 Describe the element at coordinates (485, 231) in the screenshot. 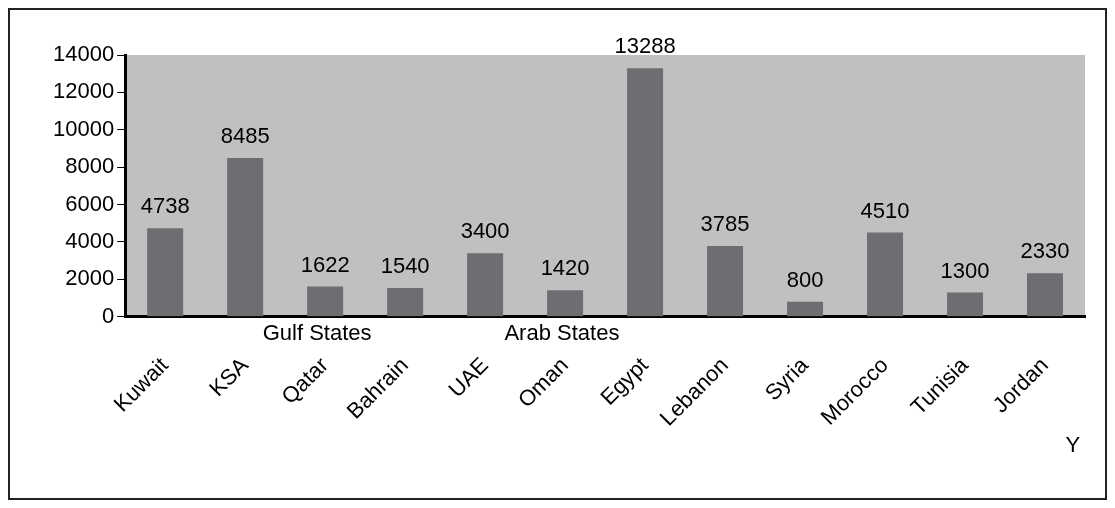

I see `data-label: 3400` at that location.